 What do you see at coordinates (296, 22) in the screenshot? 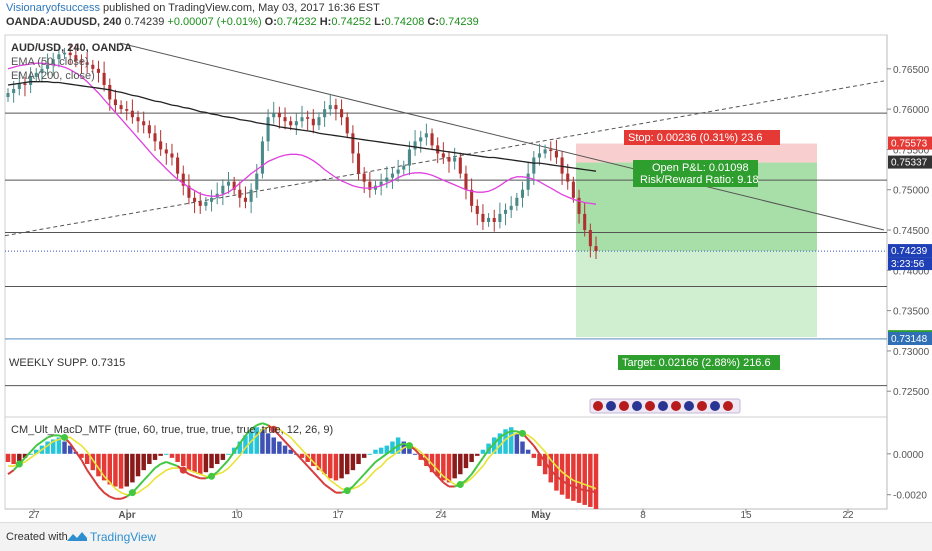
I see `open-value: 0.74232` at bounding box center [296, 22].